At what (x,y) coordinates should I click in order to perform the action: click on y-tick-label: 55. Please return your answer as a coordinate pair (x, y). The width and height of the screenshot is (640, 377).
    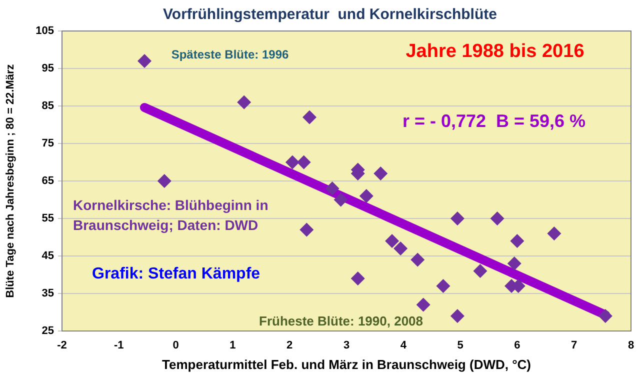
    Looking at the image, I should click on (48, 218).